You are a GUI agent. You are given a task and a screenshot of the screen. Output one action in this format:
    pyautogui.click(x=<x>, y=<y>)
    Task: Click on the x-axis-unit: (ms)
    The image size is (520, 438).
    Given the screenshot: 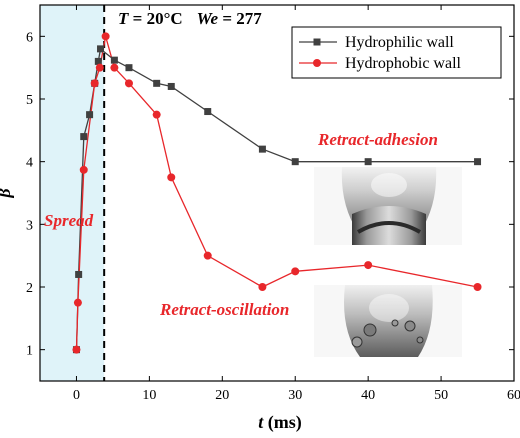 What is the action you would take?
    pyautogui.click(x=282, y=422)
    